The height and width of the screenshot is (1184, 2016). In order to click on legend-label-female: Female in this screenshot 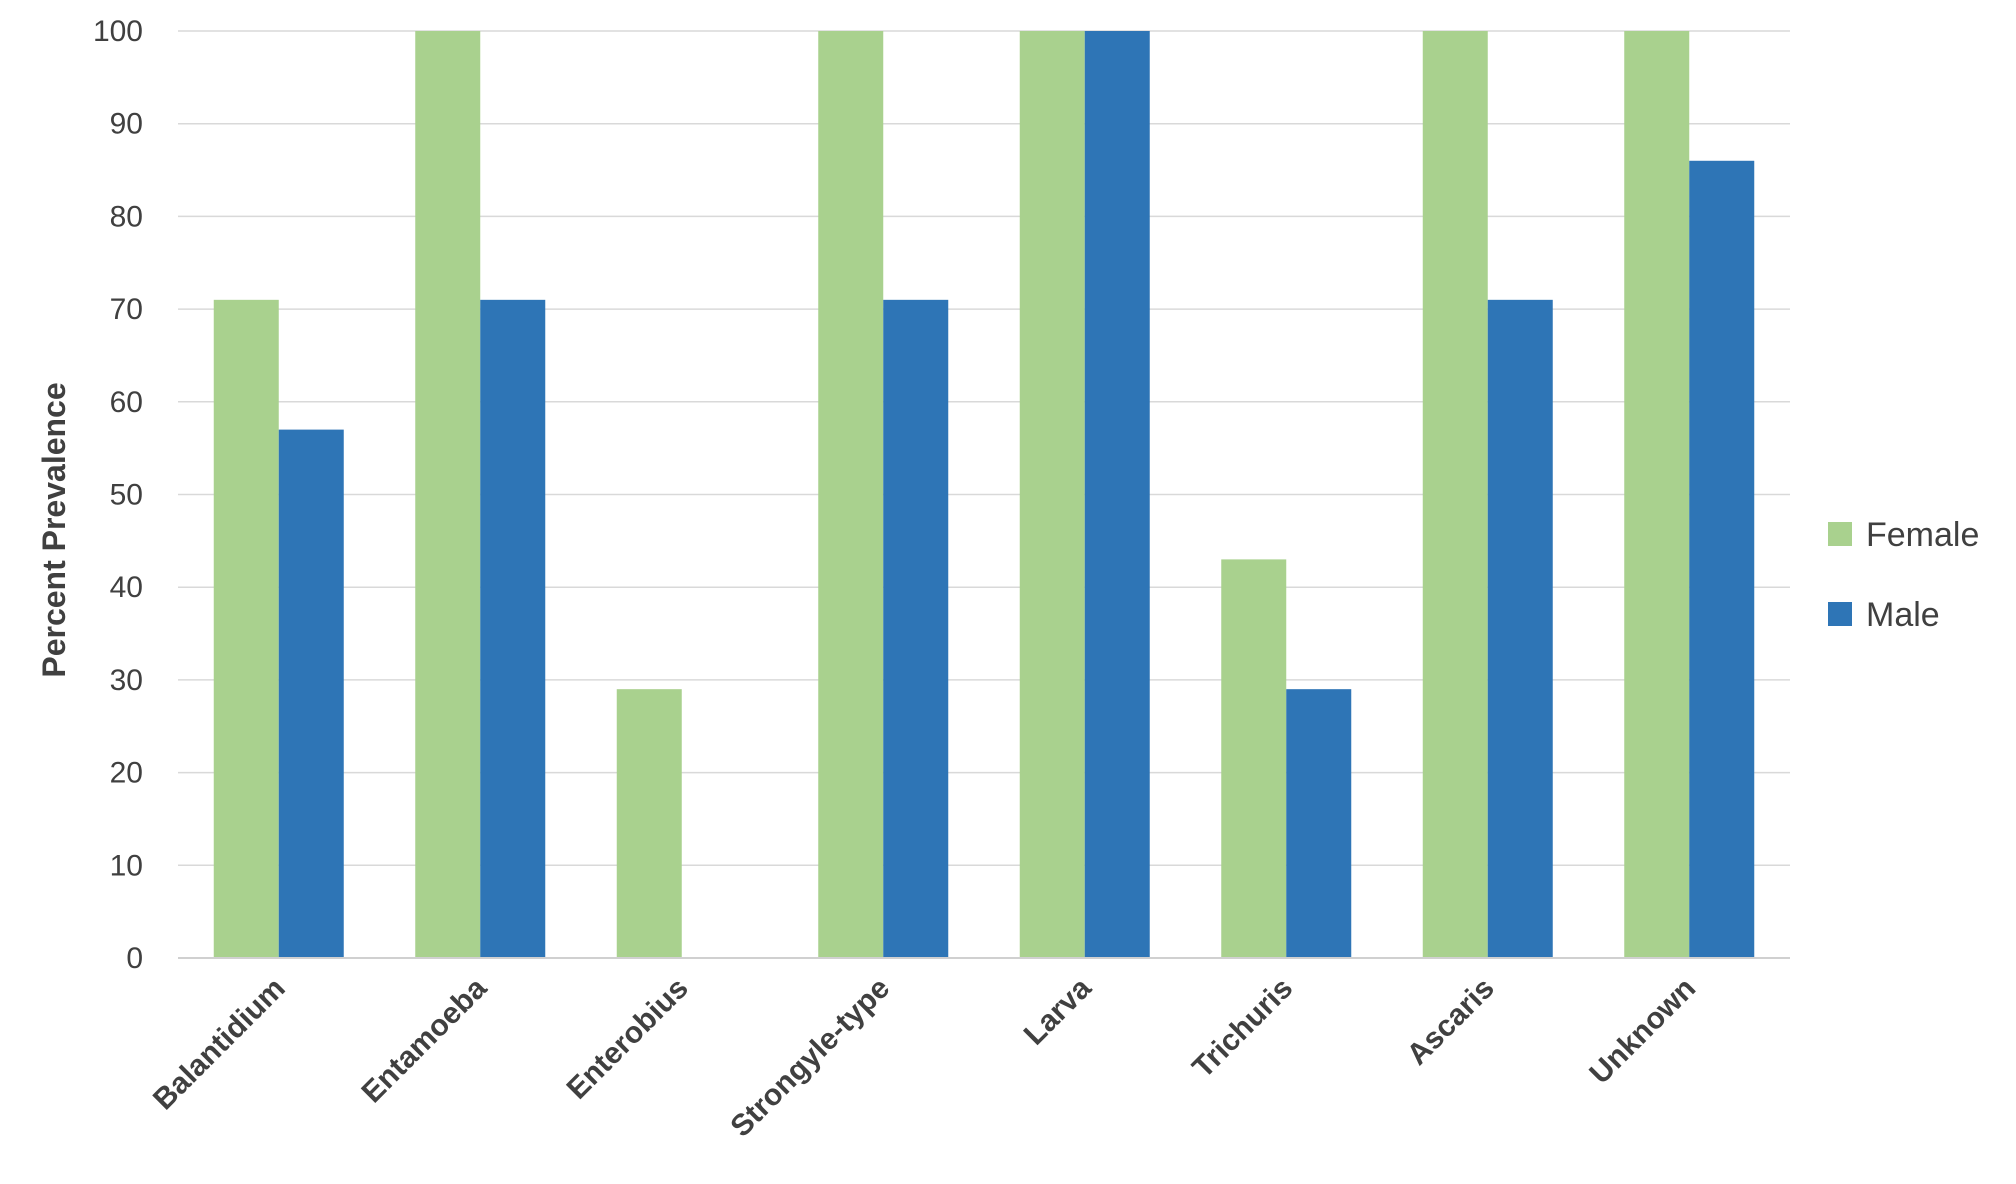, I will do `click(1922, 535)`.